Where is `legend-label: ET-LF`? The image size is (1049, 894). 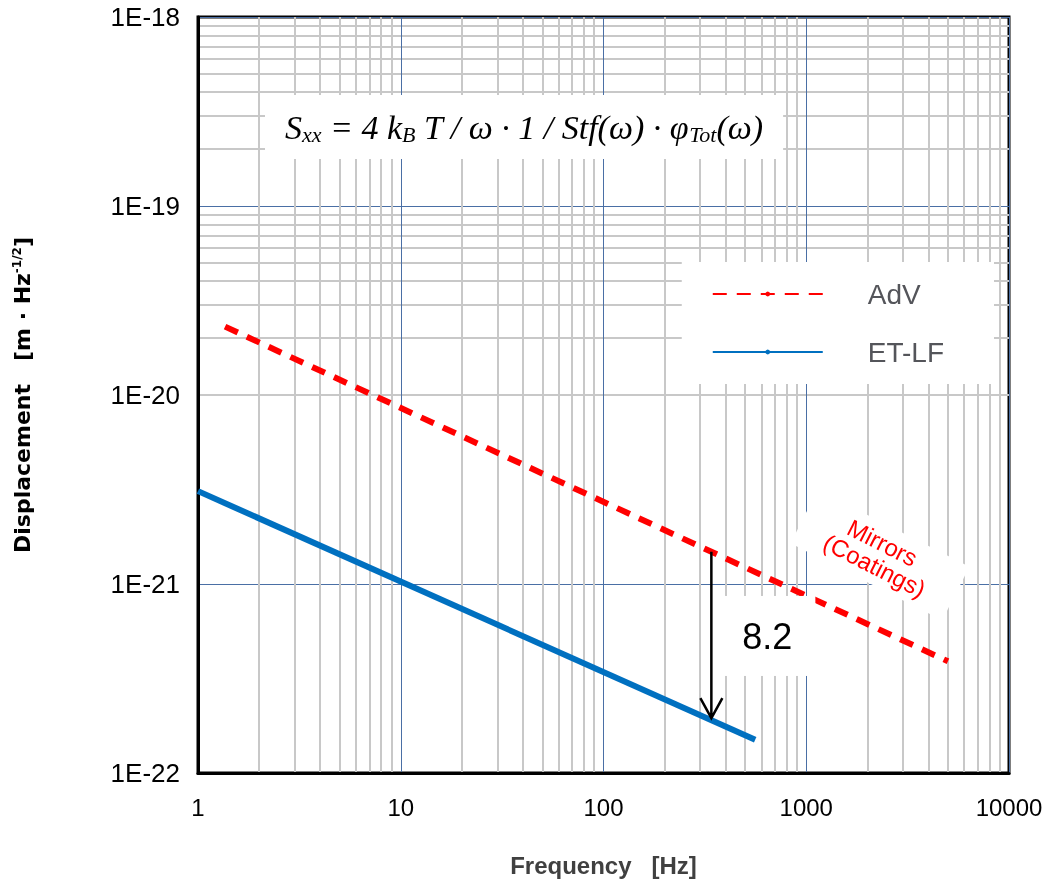 legend-label: ET-LF is located at coordinates (905, 352).